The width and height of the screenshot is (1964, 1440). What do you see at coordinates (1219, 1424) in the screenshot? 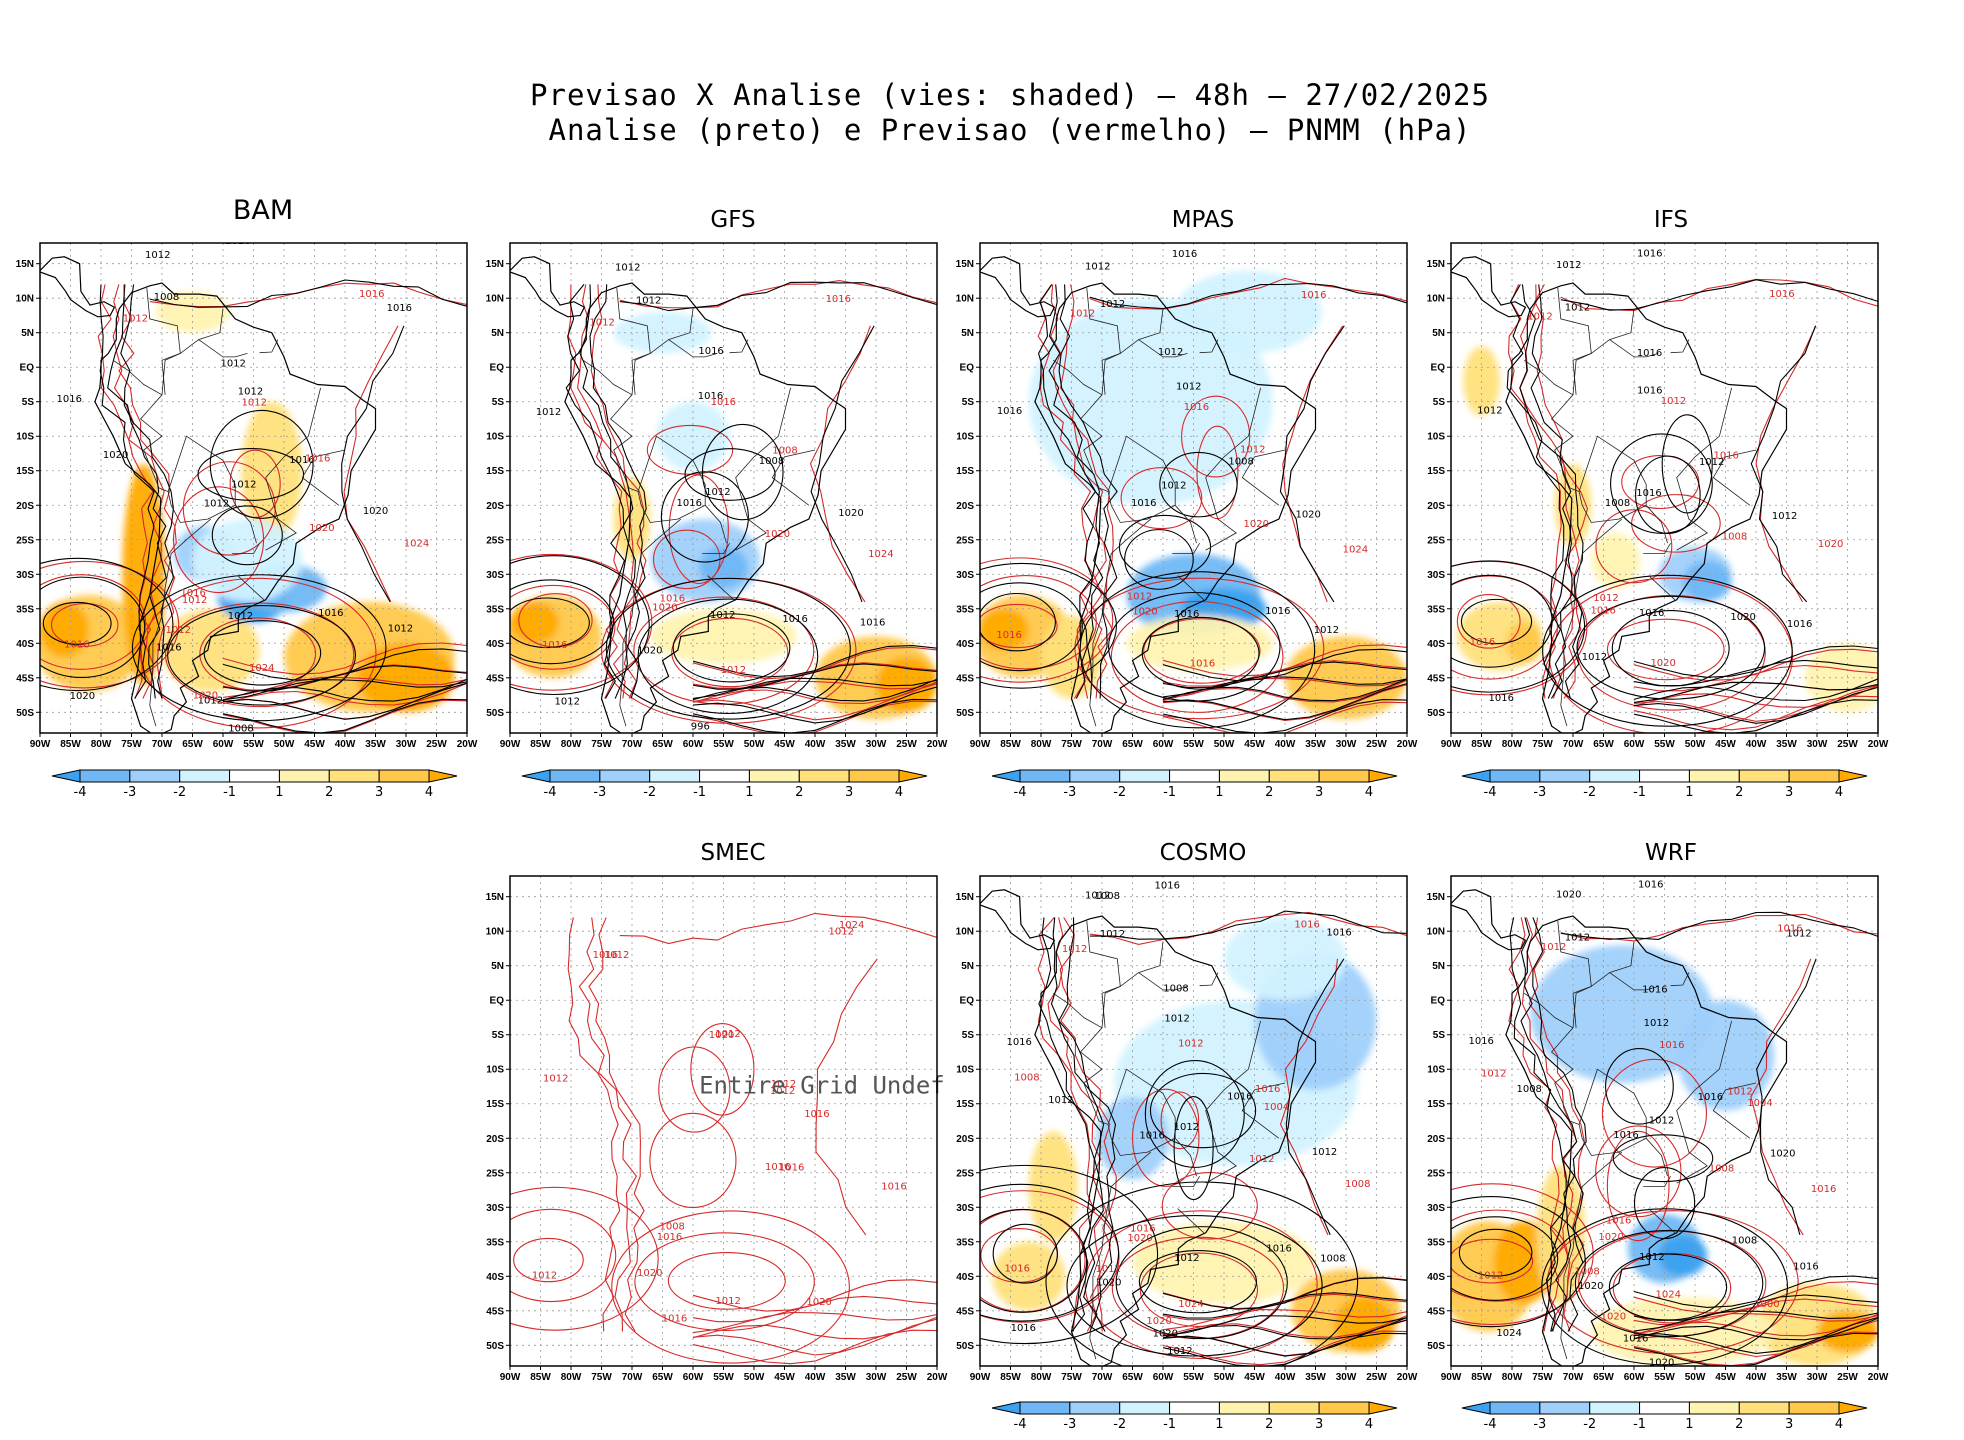
I see `colorbar-label: 1` at bounding box center [1219, 1424].